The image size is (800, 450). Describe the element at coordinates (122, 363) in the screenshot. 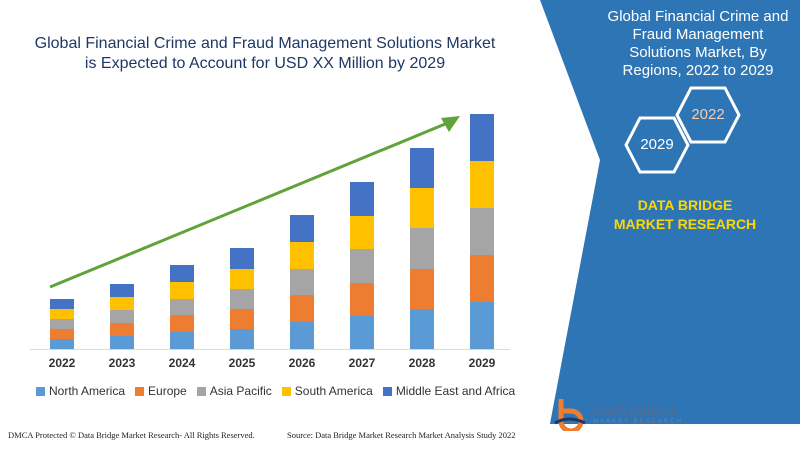

I see `x-tick-label: 2023` at that location.